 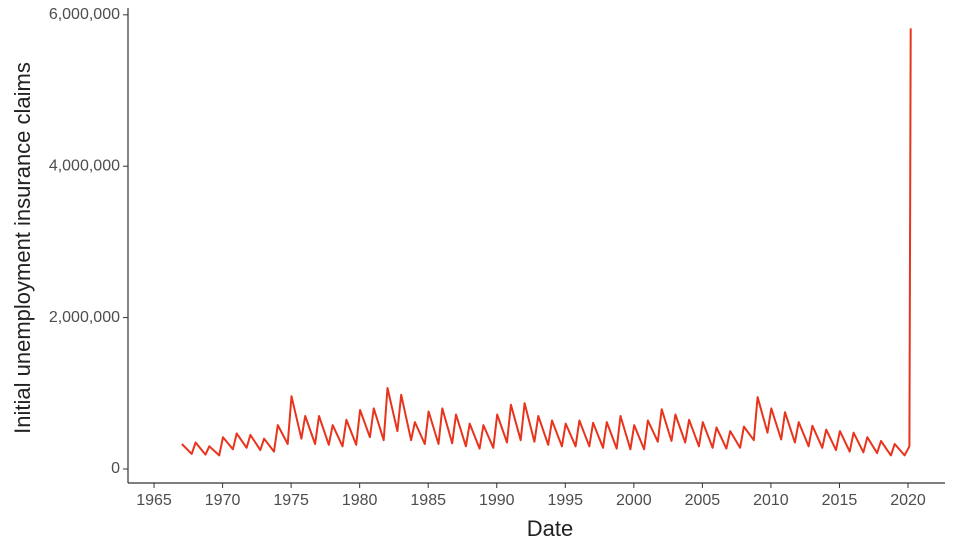 What do you see at coordinates (291, 500) in the screenshot?
I see `x-tick-label: 1975` at bounding box center [291, 500].